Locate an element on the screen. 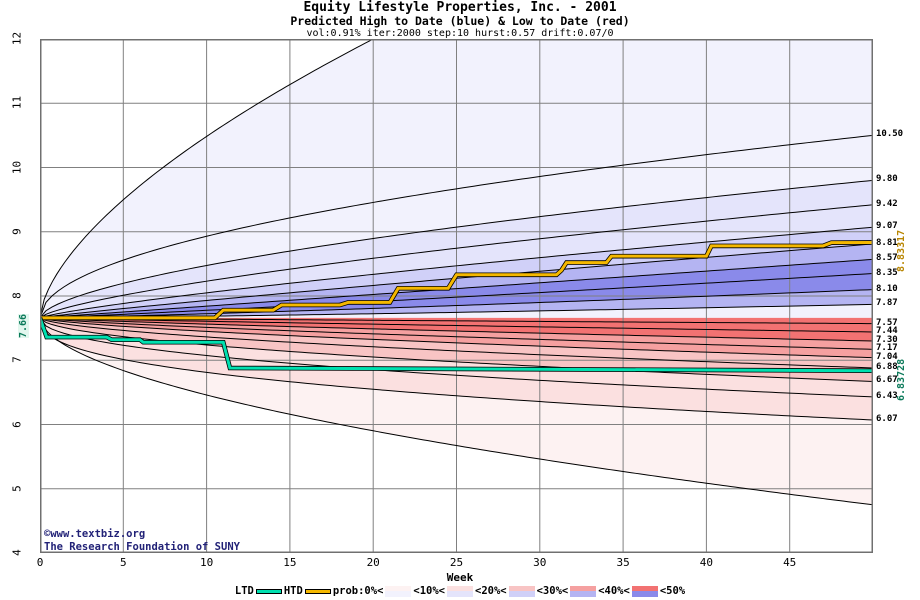  x-tick-label: 45 is located at coordinates (790, 562).